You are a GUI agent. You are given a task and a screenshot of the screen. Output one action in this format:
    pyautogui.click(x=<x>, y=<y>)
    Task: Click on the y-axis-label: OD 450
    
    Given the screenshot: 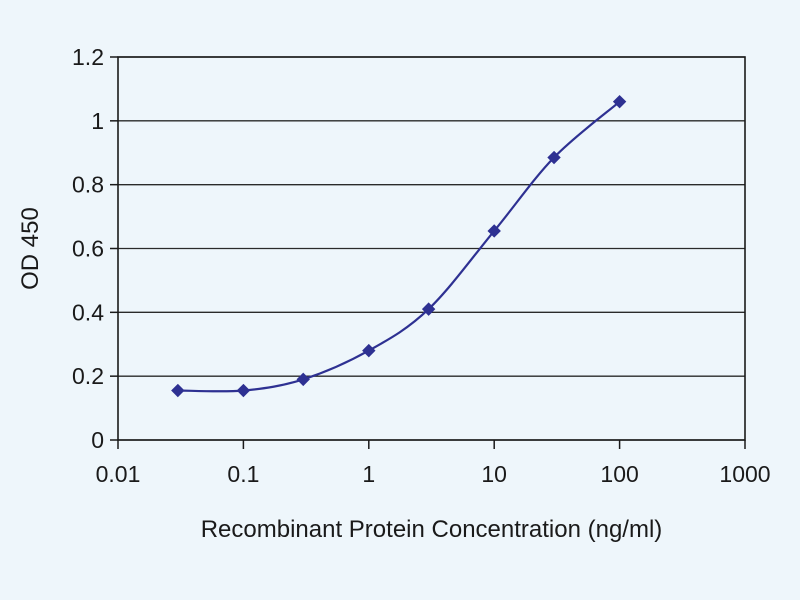 What is the action you would take?
    pyautogui.click(x=30, y=248)
    